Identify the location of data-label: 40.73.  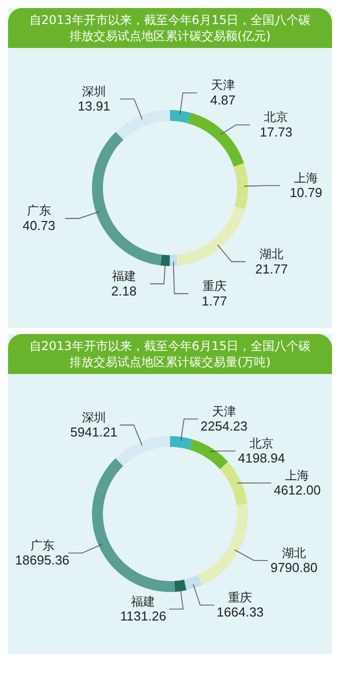
(39, 225).